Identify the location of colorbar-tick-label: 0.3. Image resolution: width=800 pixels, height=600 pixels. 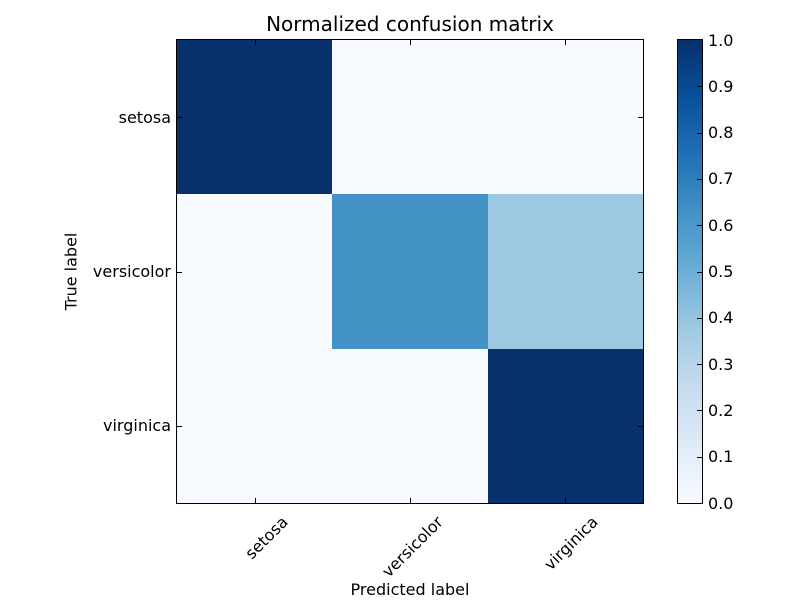
(721, 364).